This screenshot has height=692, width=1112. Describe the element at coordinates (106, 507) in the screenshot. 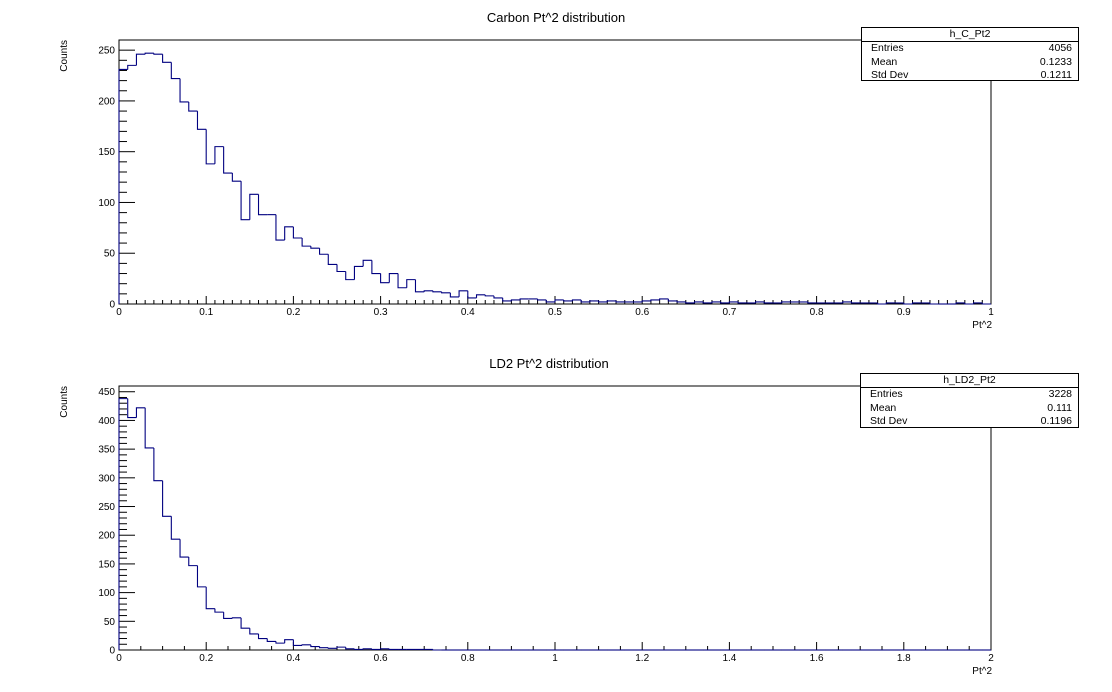

I see `y-tick-label: 250` at that location.